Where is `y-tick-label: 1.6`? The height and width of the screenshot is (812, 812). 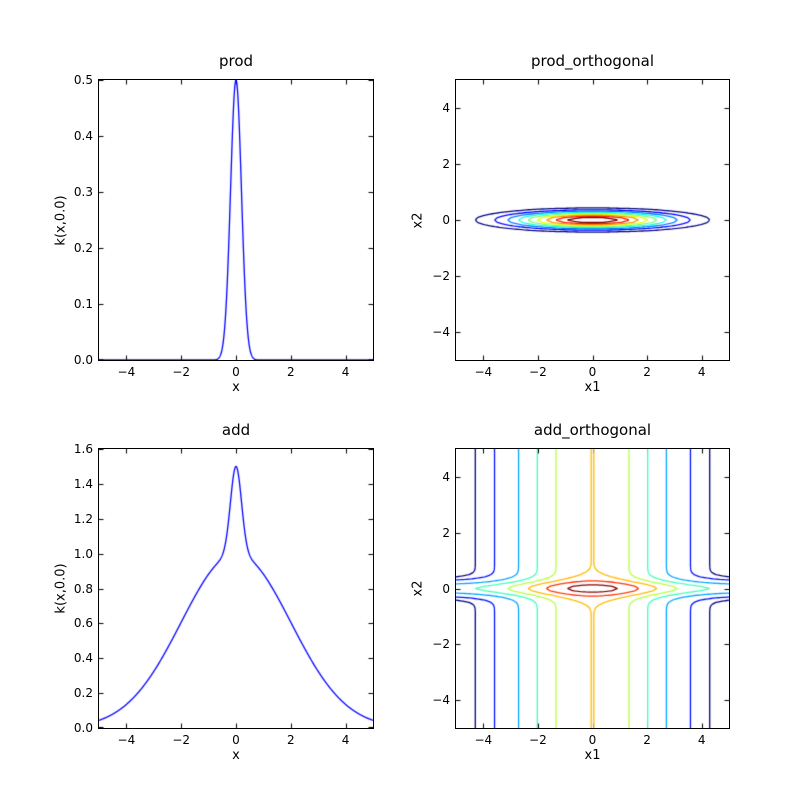 y-tick-label: 1.6 is located at coordinates (83, 449).